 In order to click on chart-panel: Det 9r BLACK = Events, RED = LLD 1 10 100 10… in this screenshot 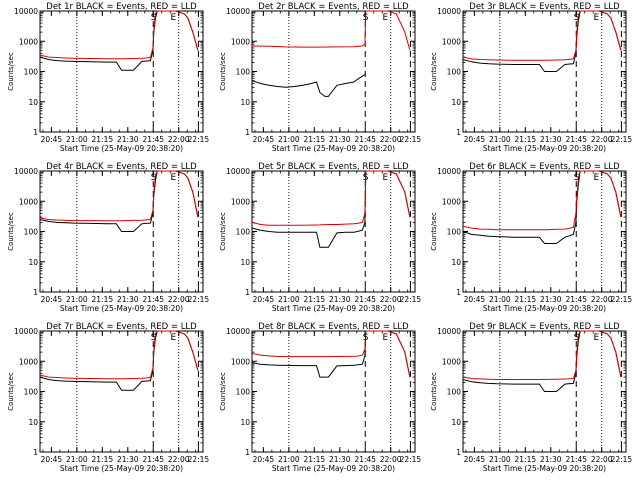, I will do `click(531, 397)`.